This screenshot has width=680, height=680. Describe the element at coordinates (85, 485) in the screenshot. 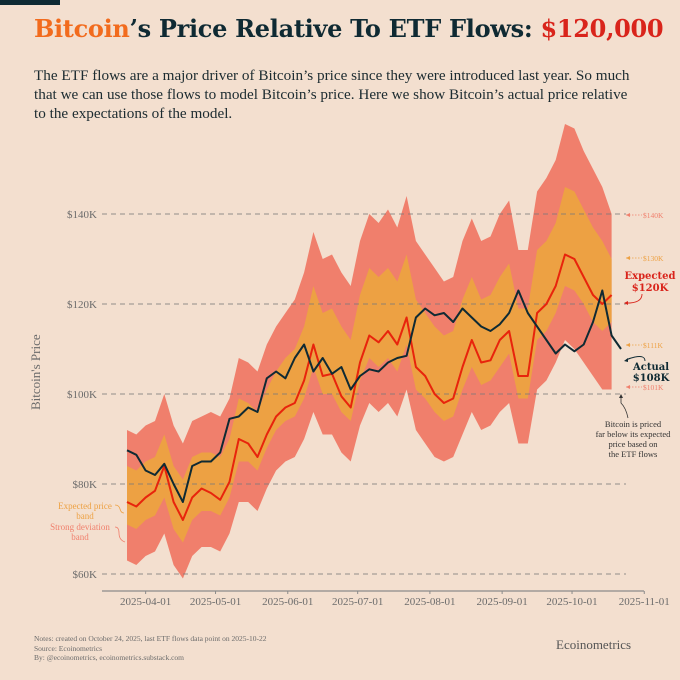

I see `y-tick-label: $80K` at that location.